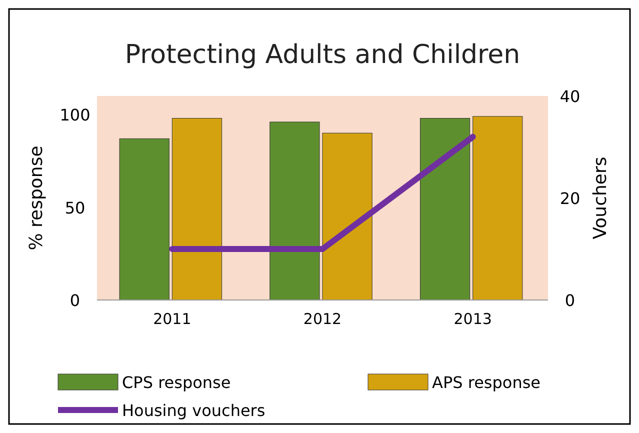 The width and height of the screenshot is (639, 433). I want to click on y2-tick-label: 0, so click(570, 300).